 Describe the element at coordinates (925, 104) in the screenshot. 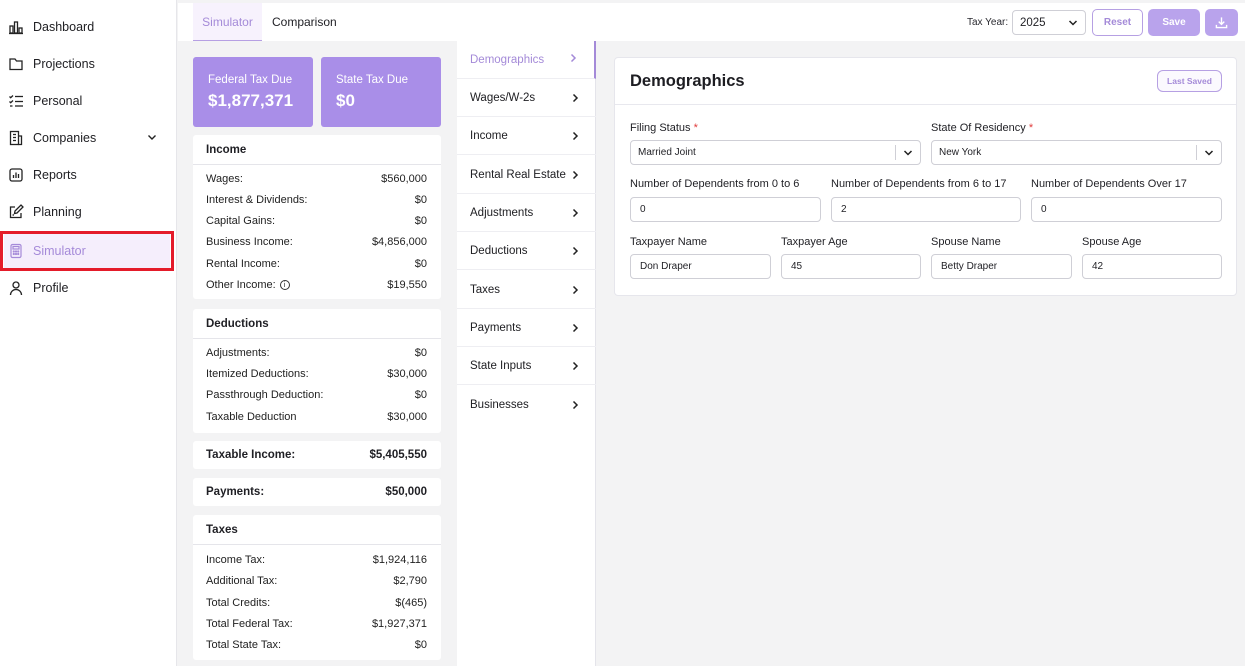

I see `divider` at that location.